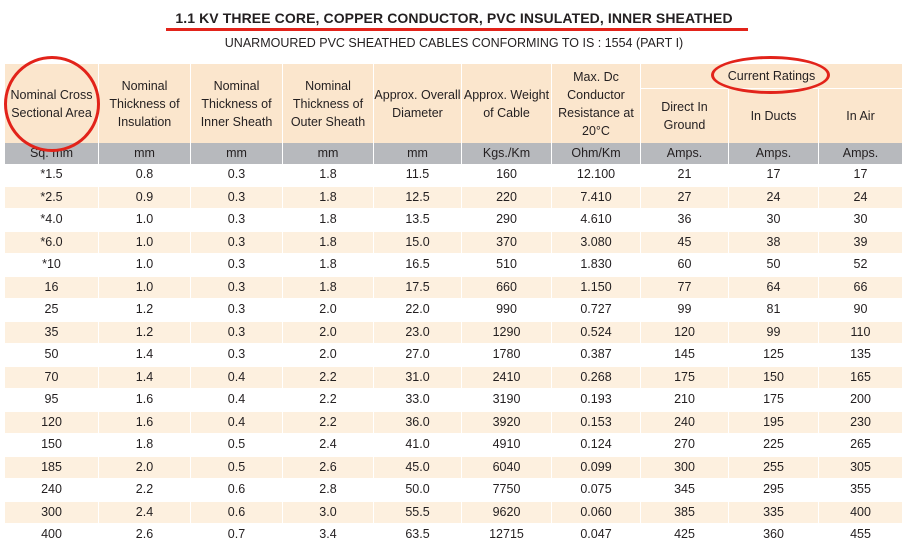 This screenshot has width=908, height=547. Describe the element at coordinates (237, 422) in the screenshot. I see `table-cell: 0.4` at that location.